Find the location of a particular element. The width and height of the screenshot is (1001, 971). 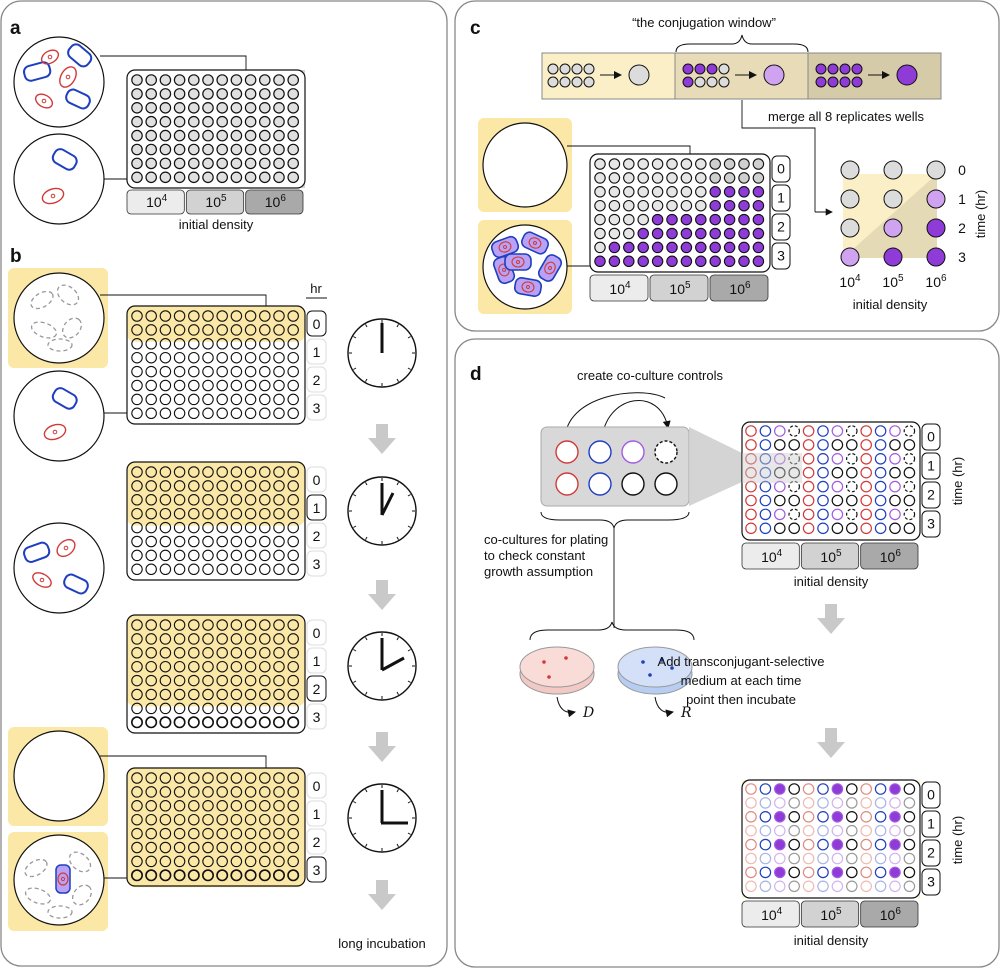

coculture-line: co-cultures for plating is located at coordinates (546, 539).